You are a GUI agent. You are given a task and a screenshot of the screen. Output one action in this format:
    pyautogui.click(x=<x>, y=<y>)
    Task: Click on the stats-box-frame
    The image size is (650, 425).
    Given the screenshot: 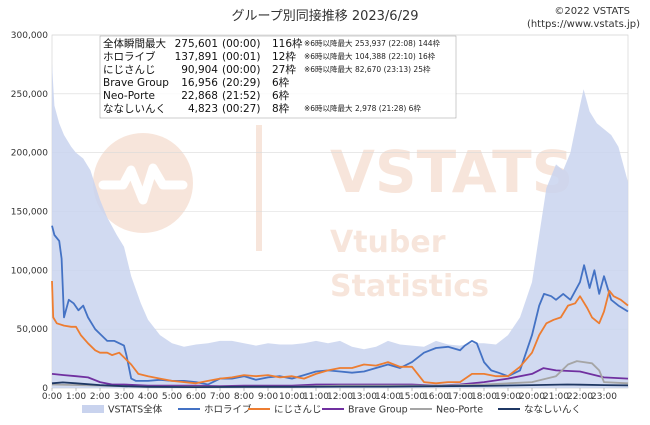 What is the action you would take?
    pyautogui.click(x=278, y=77)
    